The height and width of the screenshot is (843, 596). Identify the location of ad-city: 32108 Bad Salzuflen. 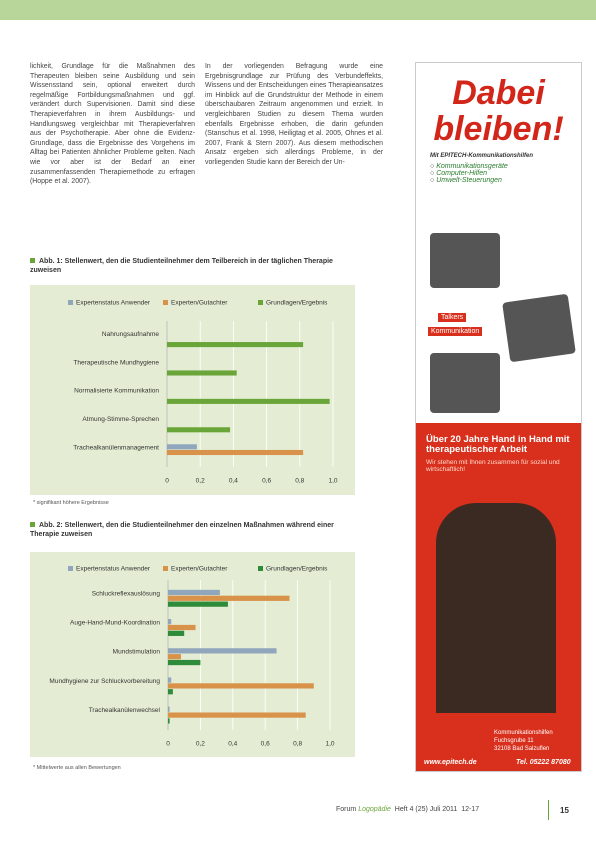
(522, 749).